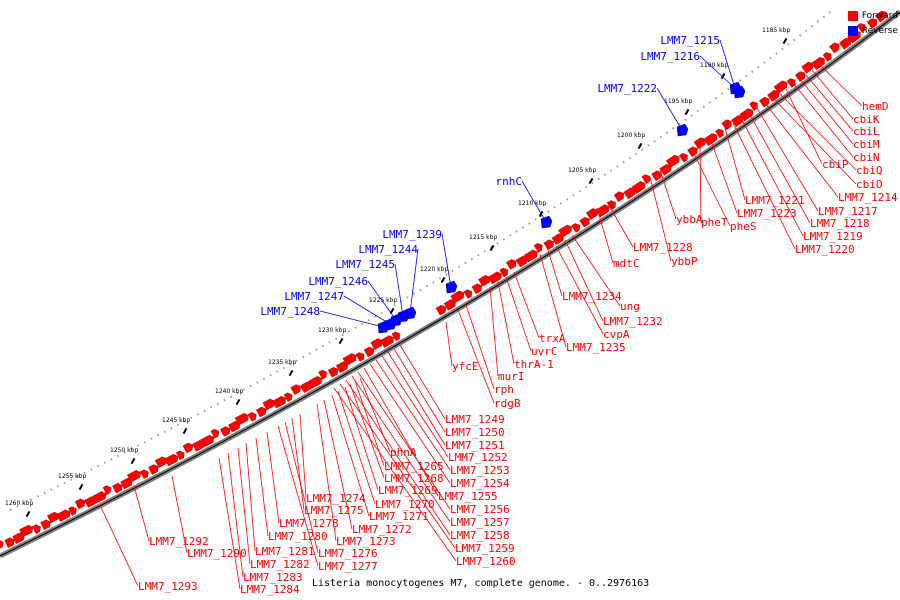  What do you see at coordinates (714, 65) in the screenshot?
I see `kbp-tick-label: 1190 kbp` at bounding box center [714, 65].